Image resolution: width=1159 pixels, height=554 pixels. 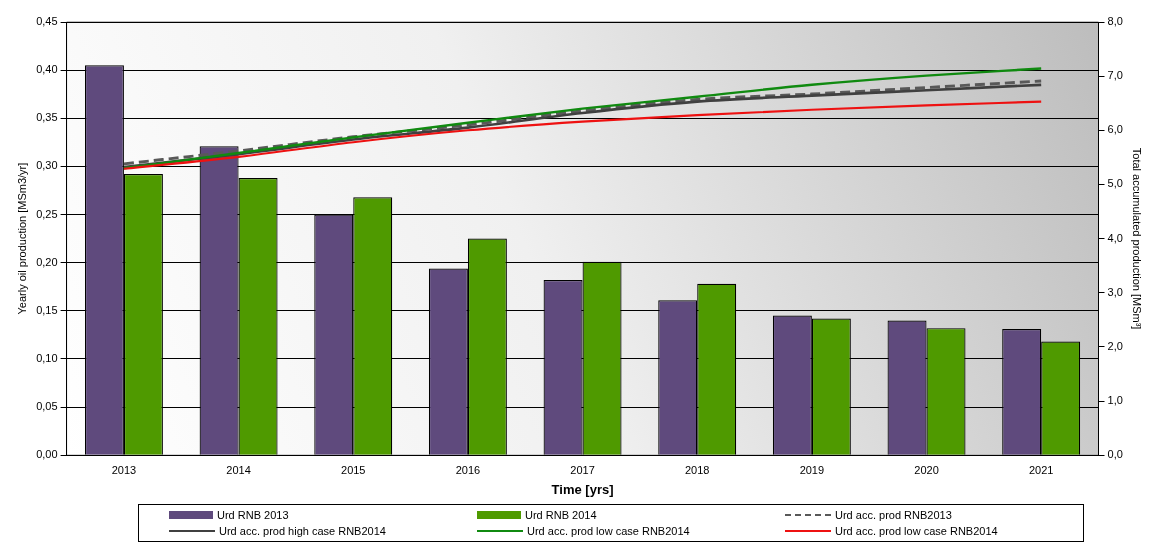 I want to click on y-tick-label: 0,05, so click(x=47, y=406).